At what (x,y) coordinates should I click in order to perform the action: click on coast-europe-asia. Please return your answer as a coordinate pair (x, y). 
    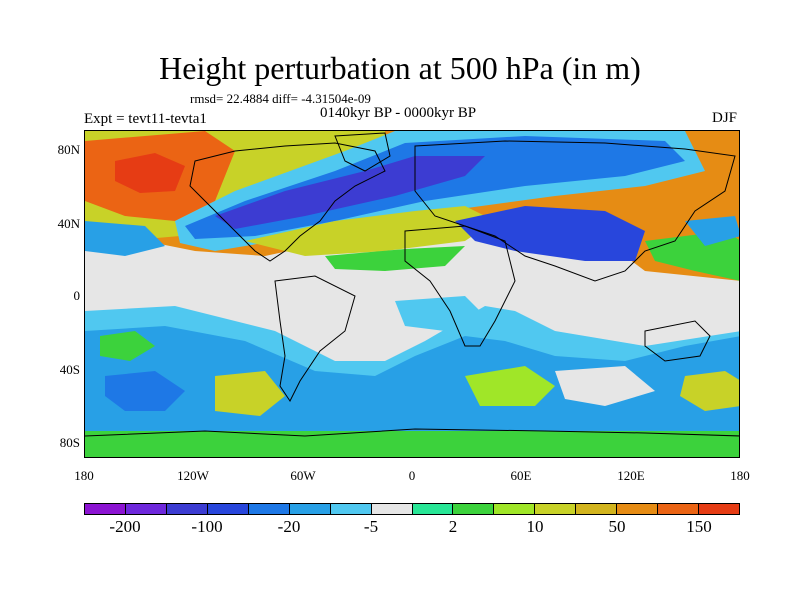
    Looking at the image, I should click on (575, 211).